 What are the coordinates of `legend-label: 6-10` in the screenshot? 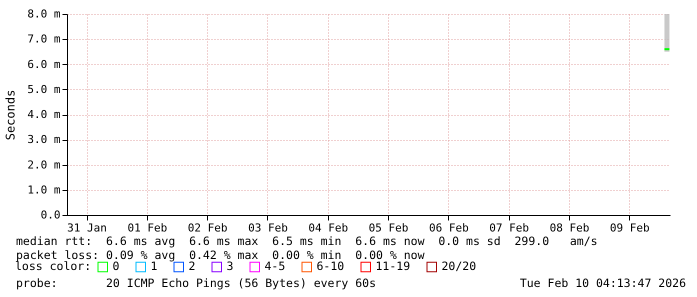 It's located at (330, 266).